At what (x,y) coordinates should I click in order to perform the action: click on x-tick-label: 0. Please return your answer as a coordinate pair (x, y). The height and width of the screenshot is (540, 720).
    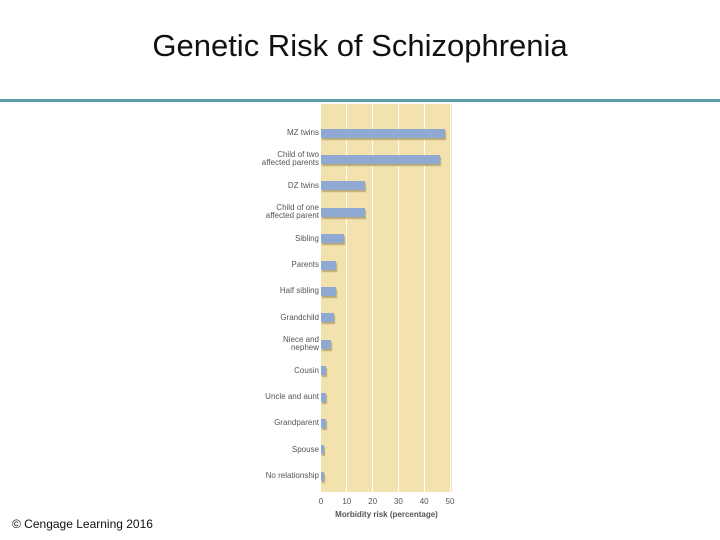
    Looking at the image, I should click on (321, 501).